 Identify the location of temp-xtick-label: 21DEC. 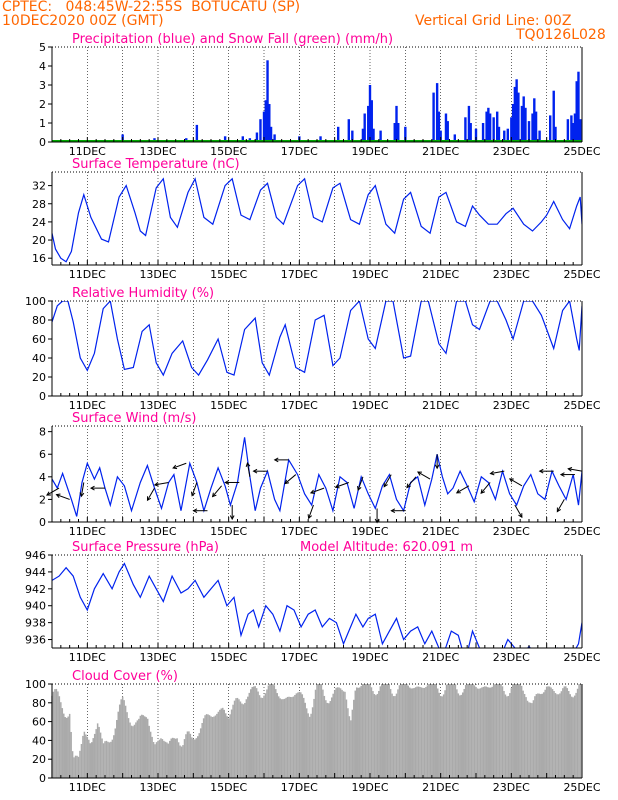
(440, 274).